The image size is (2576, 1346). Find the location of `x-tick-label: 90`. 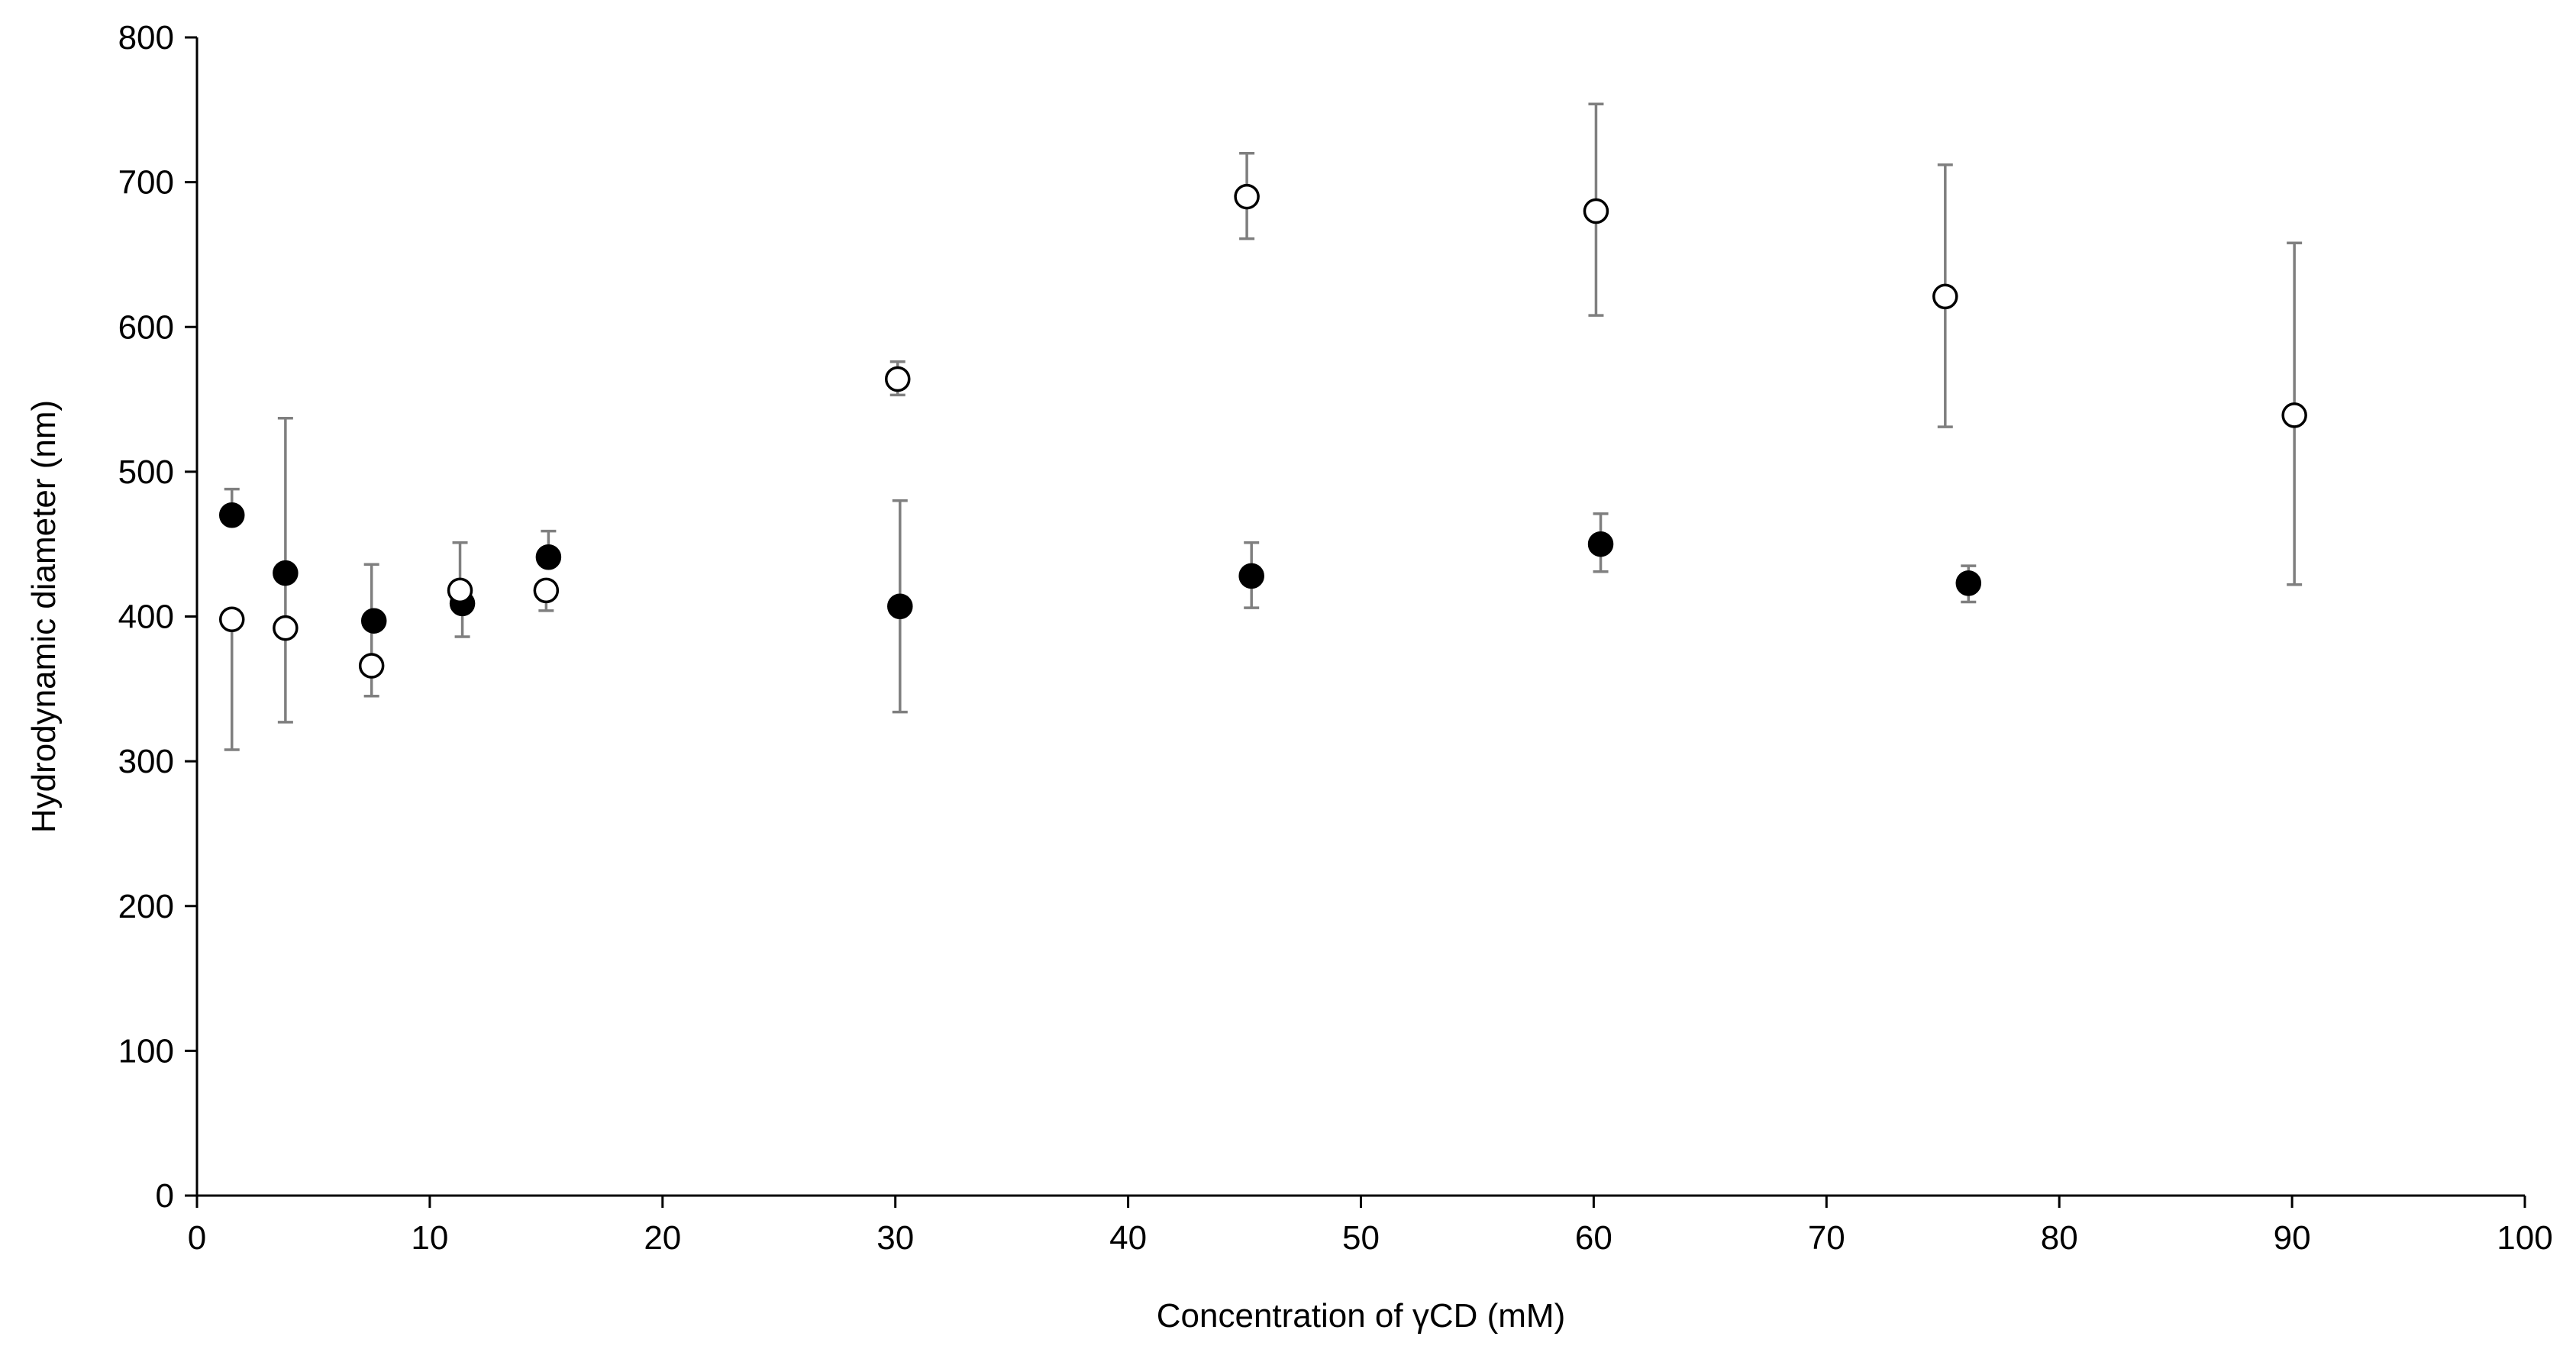

x-tick-label: 90 is located at coordinates (2292, 1238).